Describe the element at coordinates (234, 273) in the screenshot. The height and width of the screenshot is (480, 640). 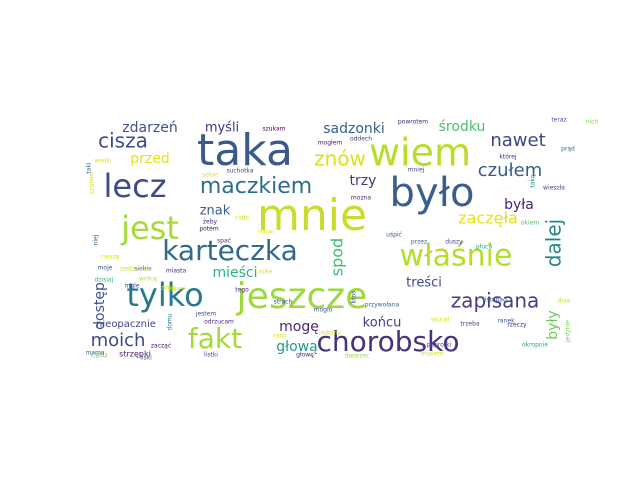
I see `word-30: mieści` at that location.